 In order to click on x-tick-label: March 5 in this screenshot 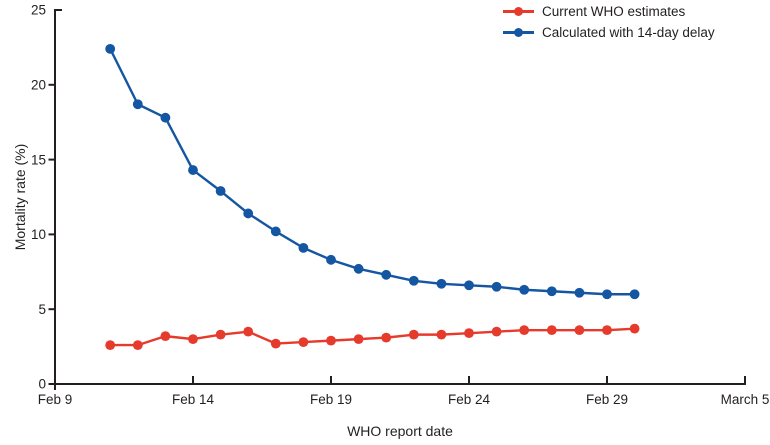, I will do `click(745, 399)`.